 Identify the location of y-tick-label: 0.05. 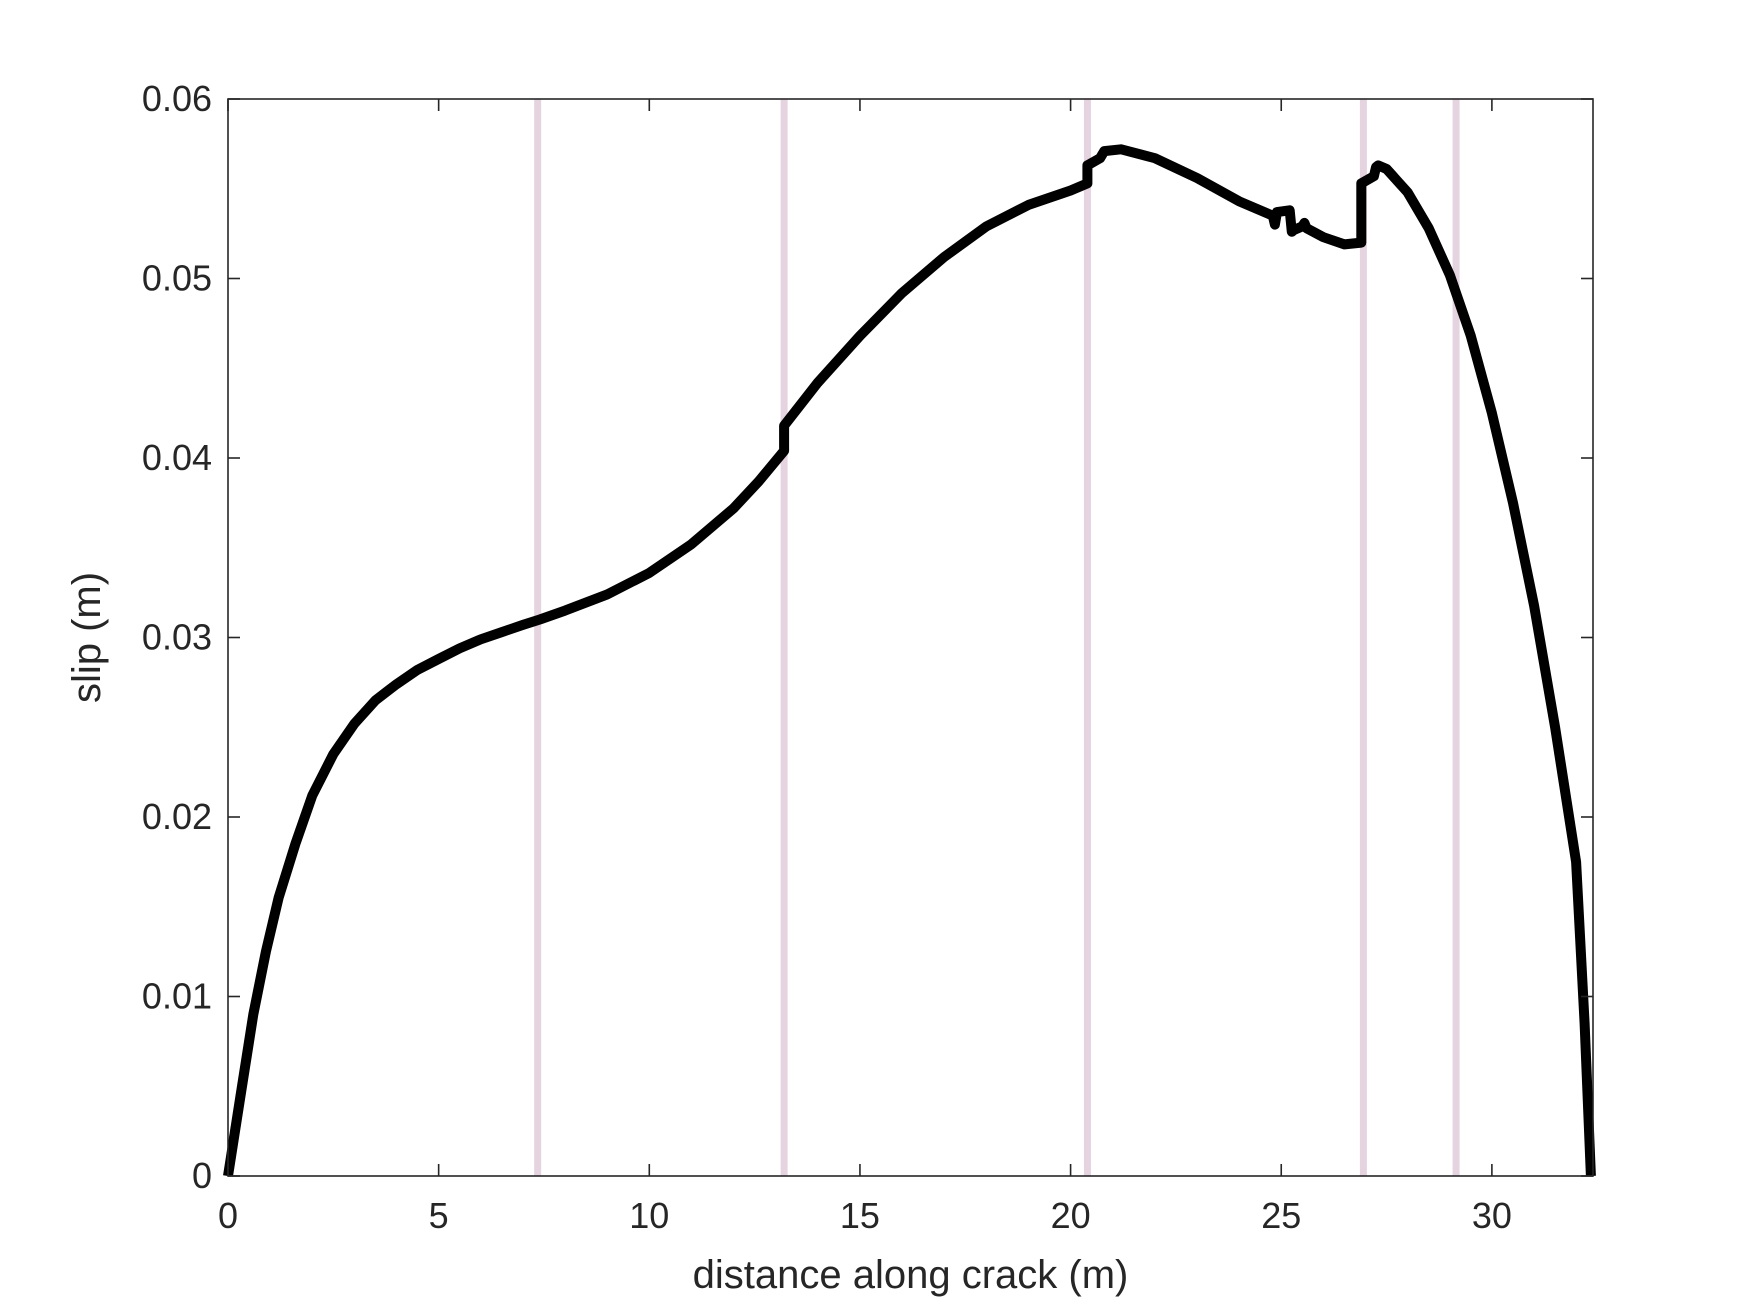
(177, 278).